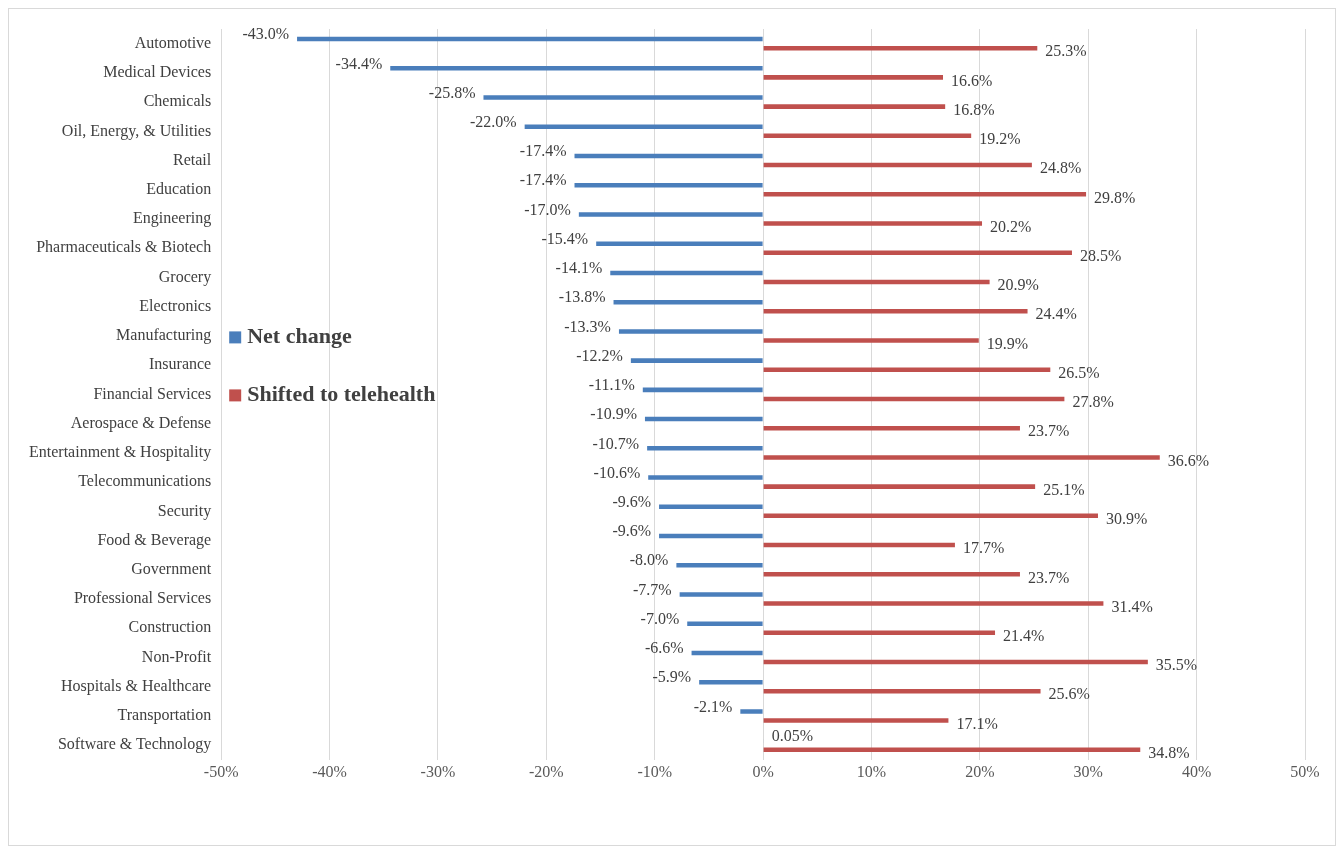 This screenshot has height=848, width=1344. I want to click on data-label: 19.9%, so click(1007, 343).